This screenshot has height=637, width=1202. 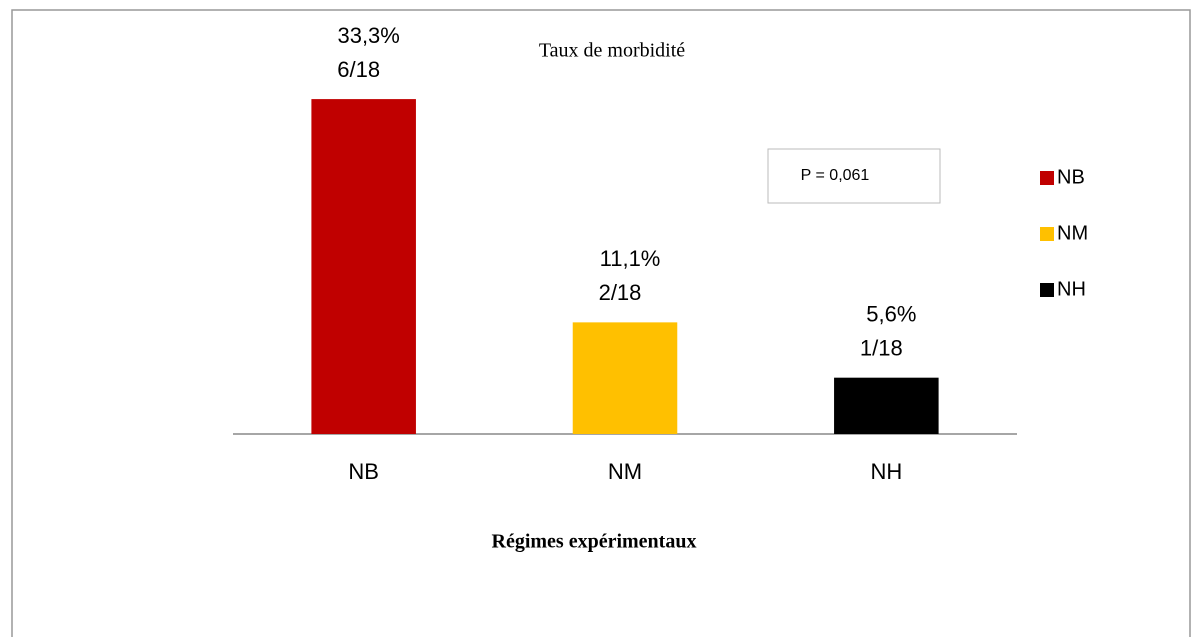 I want to click on x-tick-label: NM, so click(x=625, y=471).